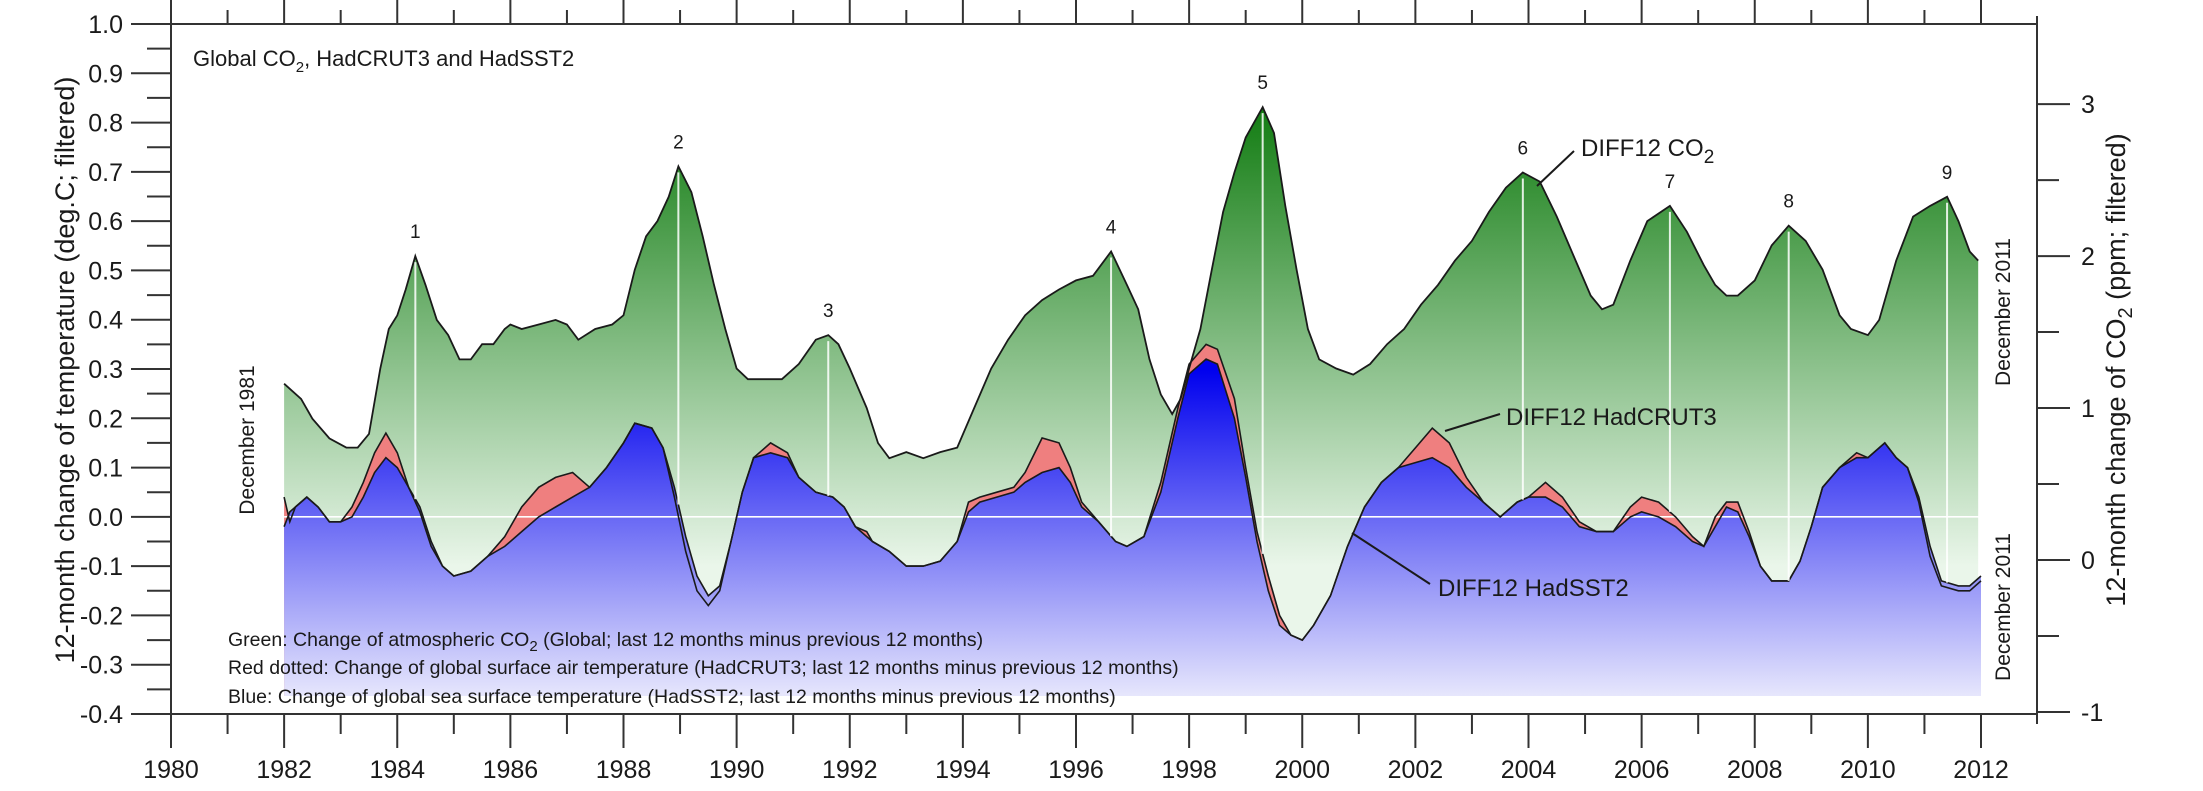  What do you see at coordinates (1529, 770) in the screenshot?
I see `x-tick-label: 2004` at bounding box center [1529, 770].